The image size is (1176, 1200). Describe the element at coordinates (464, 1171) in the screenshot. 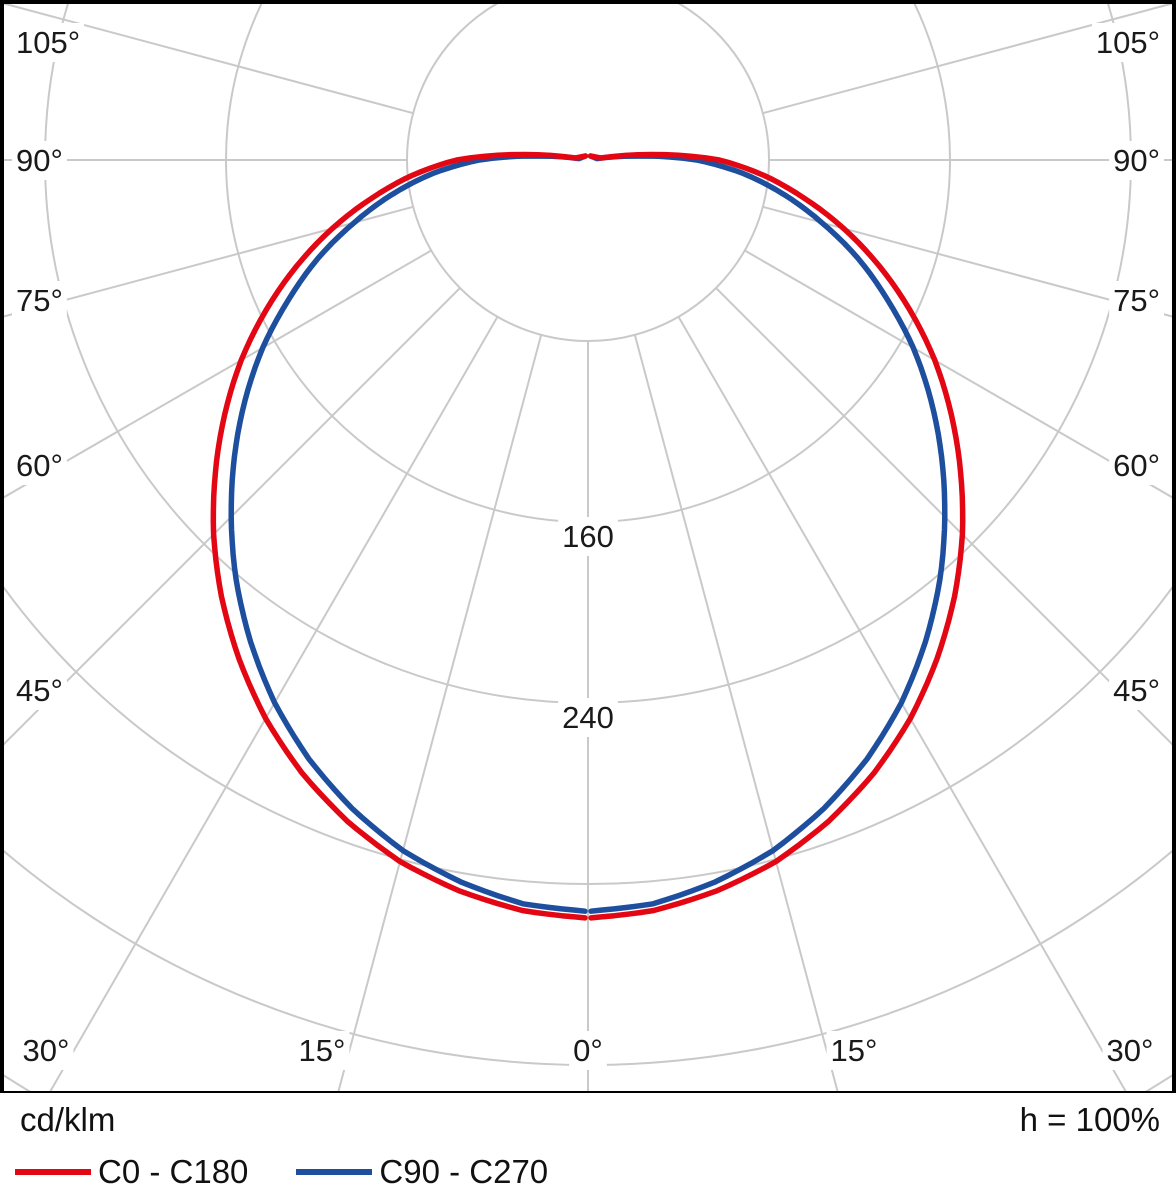

I see `legend-label-c90: C90 - C270` at that location.